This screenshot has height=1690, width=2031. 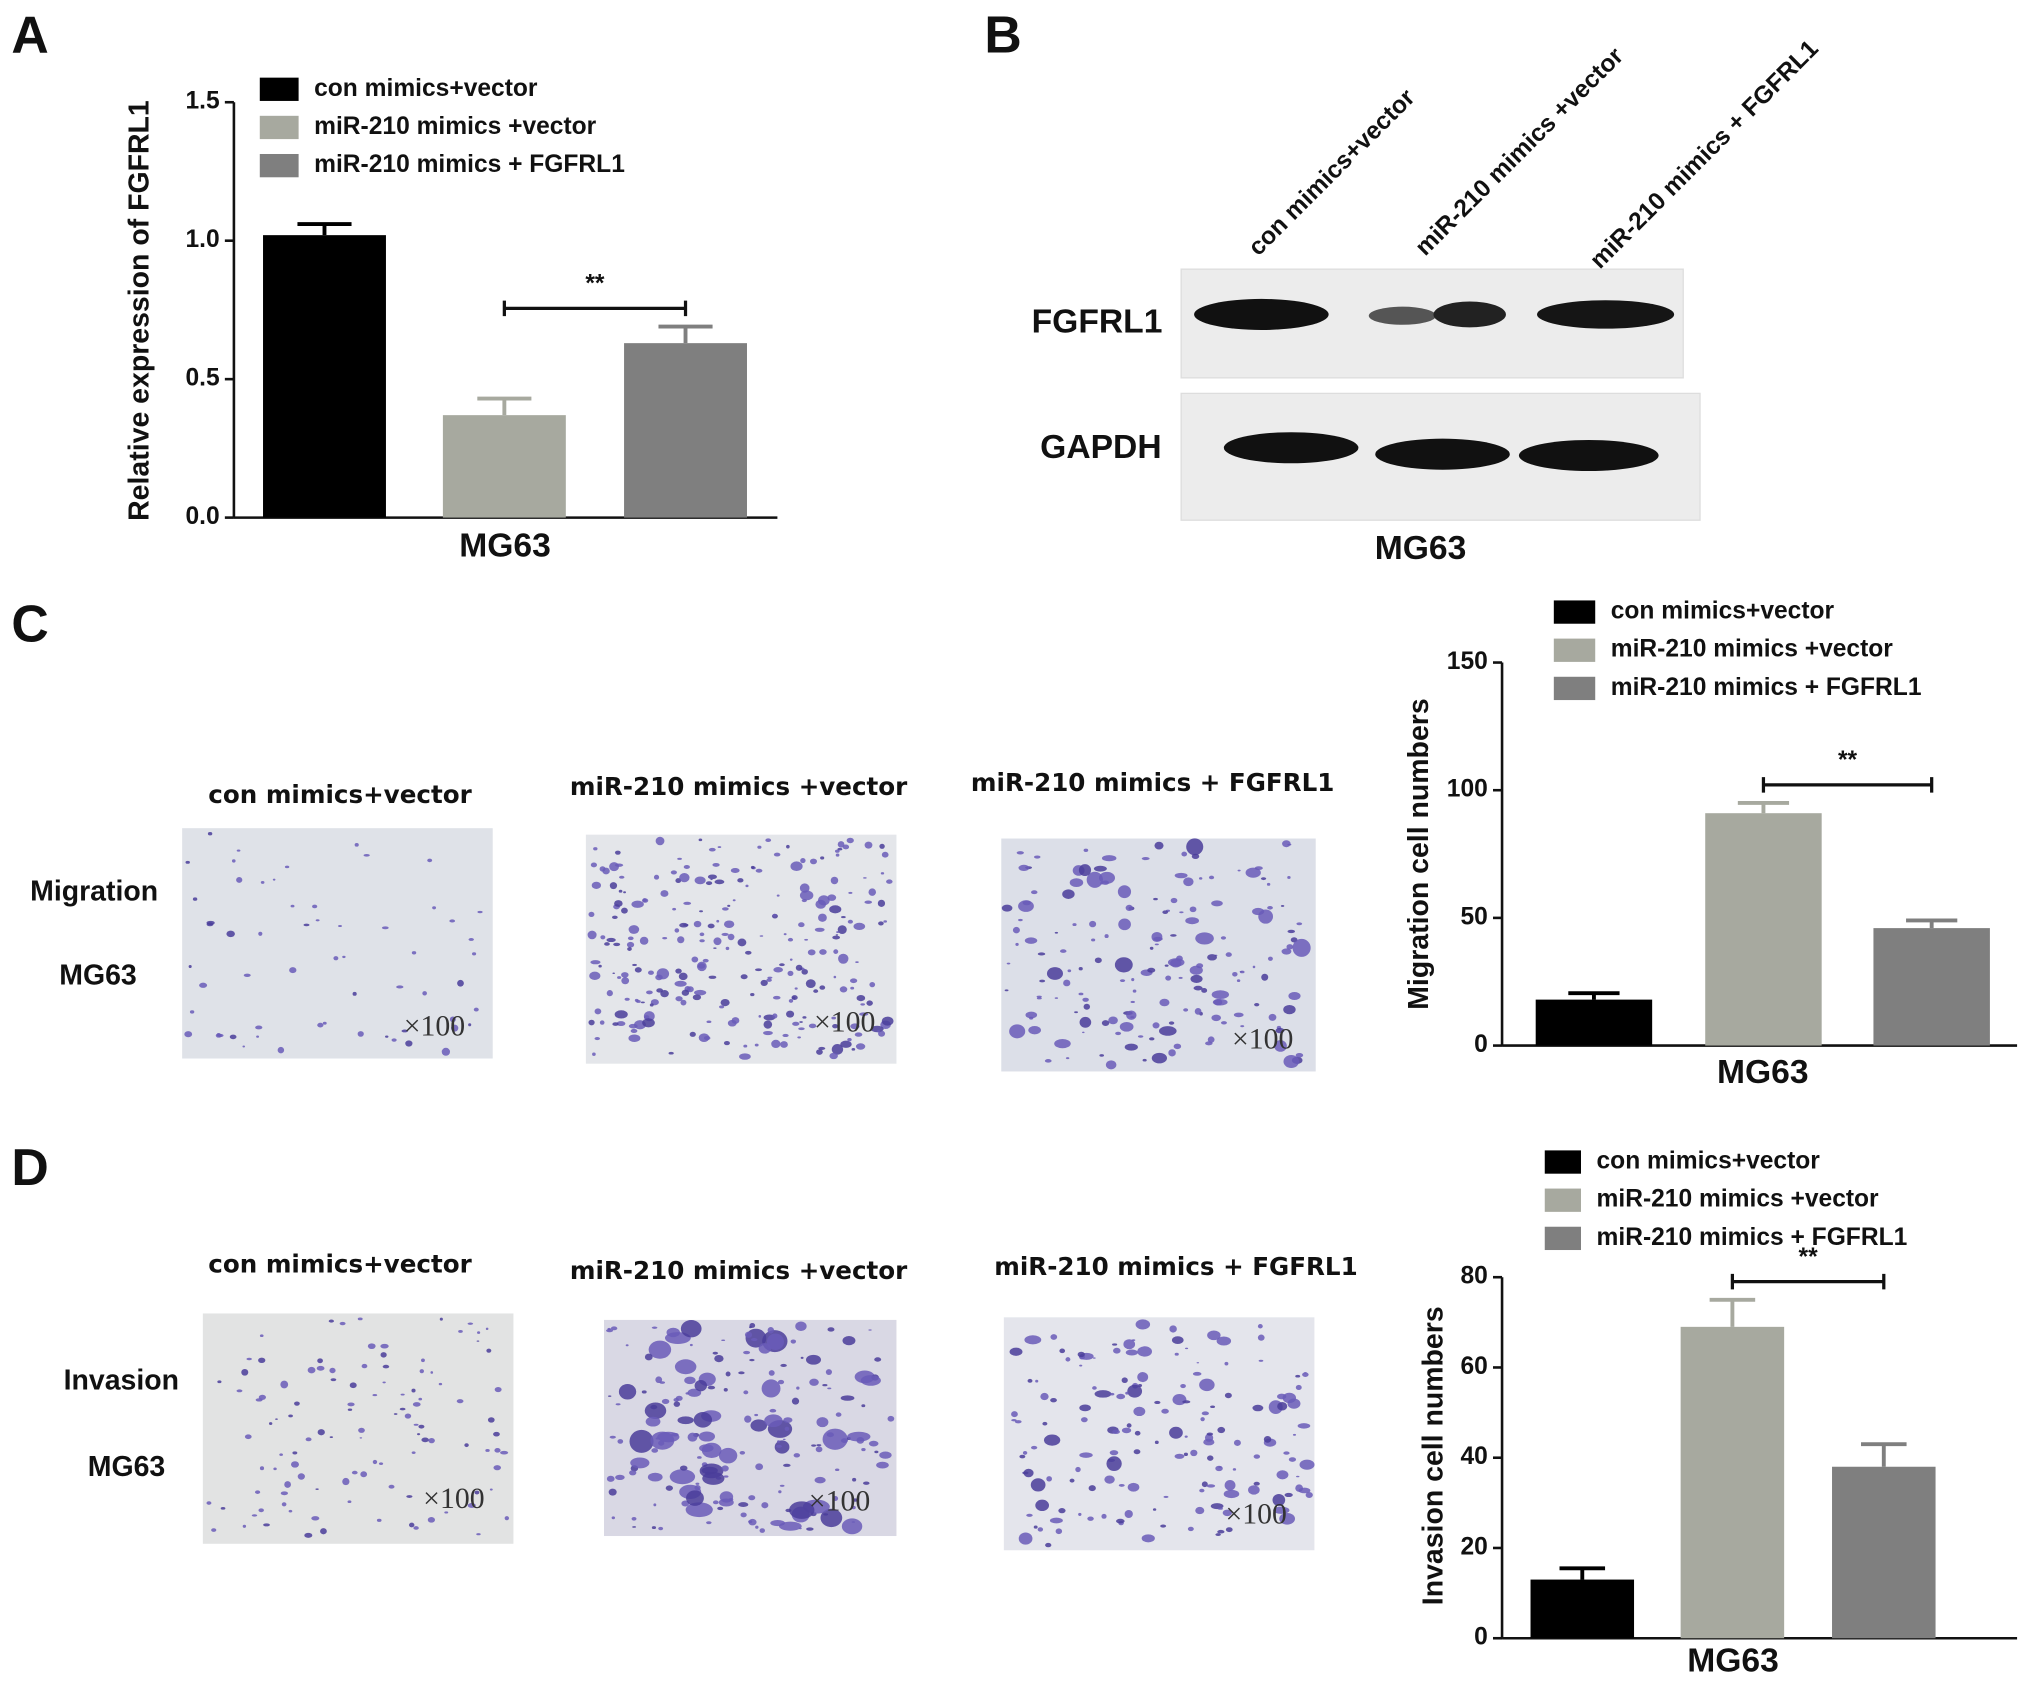 I want to click on error-bar, so click(x=1582, y=1573).